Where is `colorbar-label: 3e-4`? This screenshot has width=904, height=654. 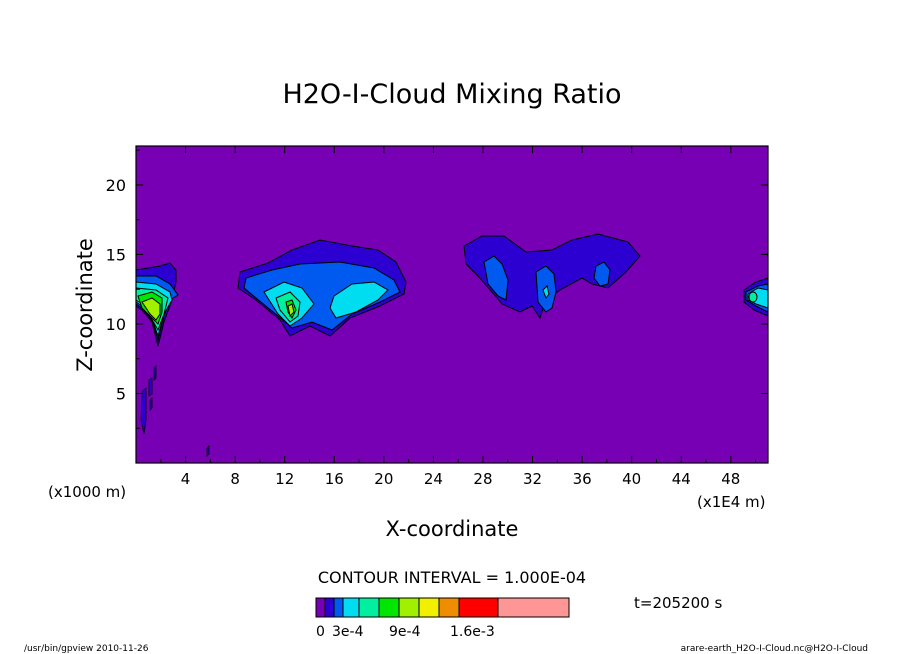
colorbar-label: 3e-4 is located at coordinates (348, 632).